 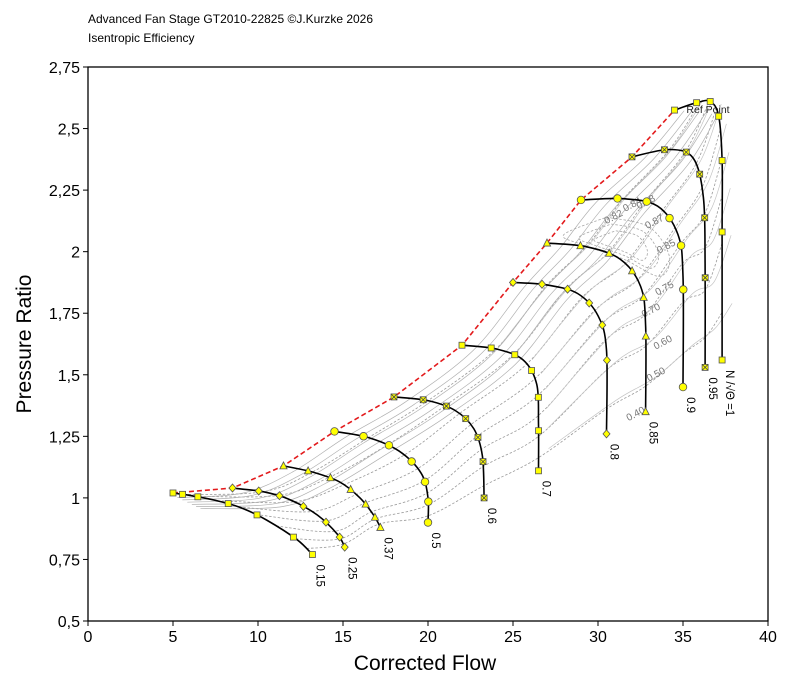 What do you see at coordinates (425, 663) in the screenshot?
I see `x-axis-title: Corrected Flow` at bounding box center [425, 663].